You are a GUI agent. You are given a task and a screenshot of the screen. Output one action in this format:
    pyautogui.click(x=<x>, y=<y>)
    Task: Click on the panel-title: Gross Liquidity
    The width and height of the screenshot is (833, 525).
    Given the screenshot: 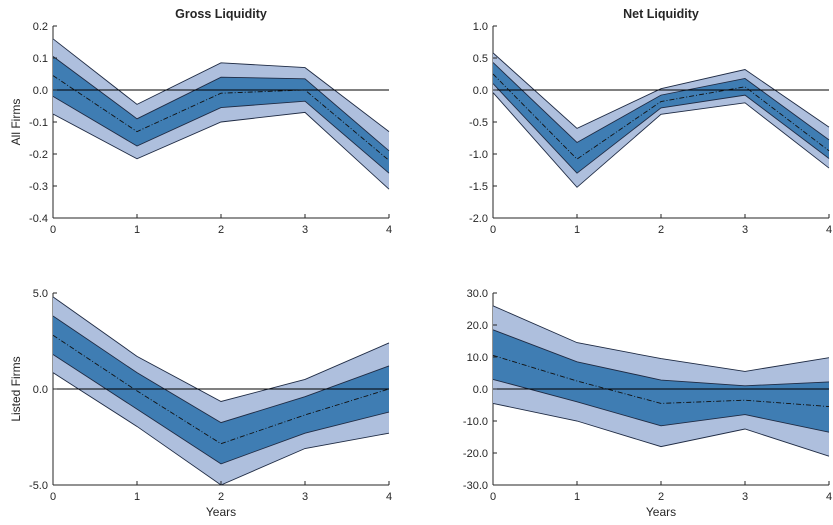 What is the action you would take?
    pyautogui.click(x=221, y=14)
    